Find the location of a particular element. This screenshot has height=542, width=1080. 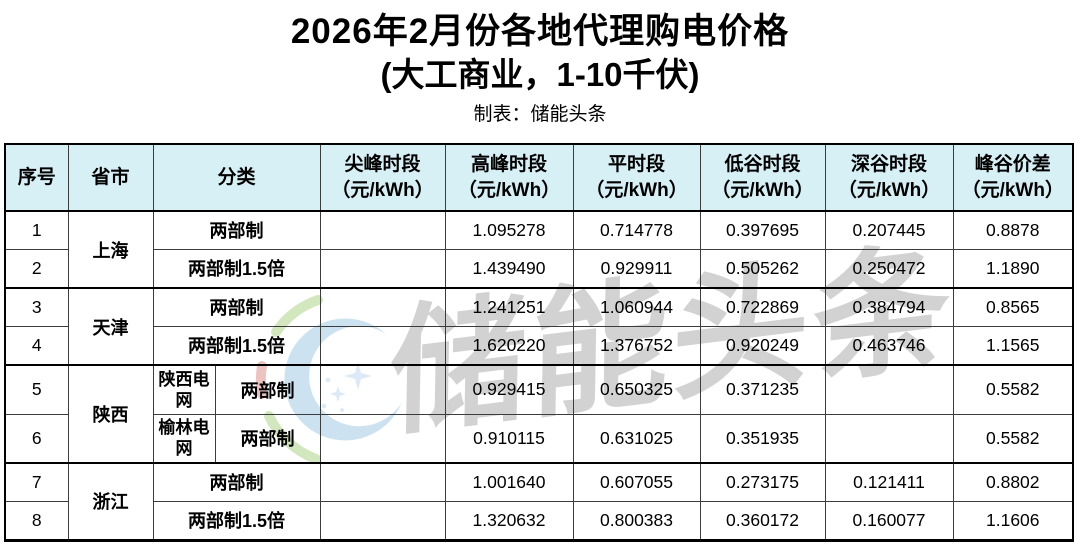

cell-valley: 0.397695 is located at coordinates (762, 230).